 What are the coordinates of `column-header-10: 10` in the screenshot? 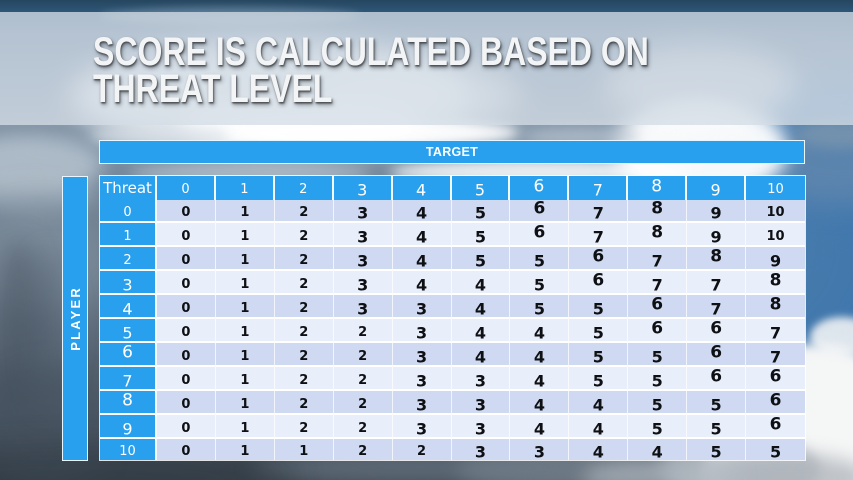 It's located at (775, 188).